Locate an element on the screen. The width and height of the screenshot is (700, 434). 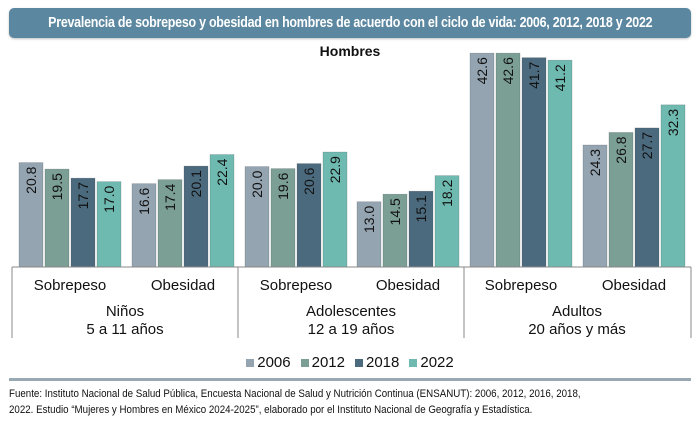
bar-label-2022-4: 41.2 is located at coordinates (560, 77).